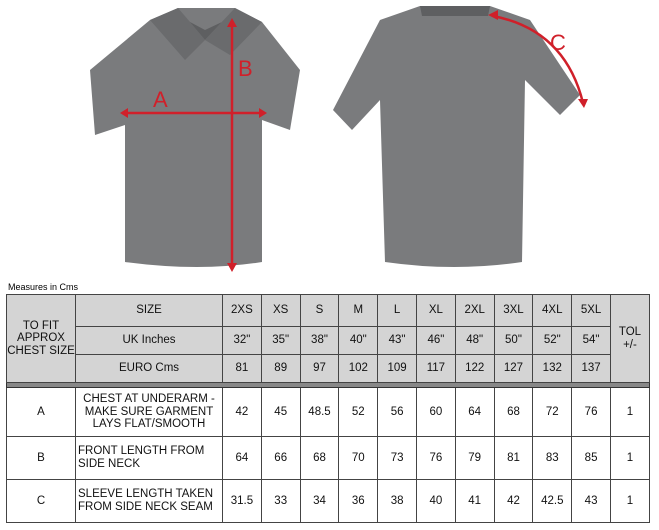 Image resolution: width=659 pixels, height=530 pixels. Describe the element at coordinates (591, 501) in the screenshot. I see `value-cell: 43` at that location.